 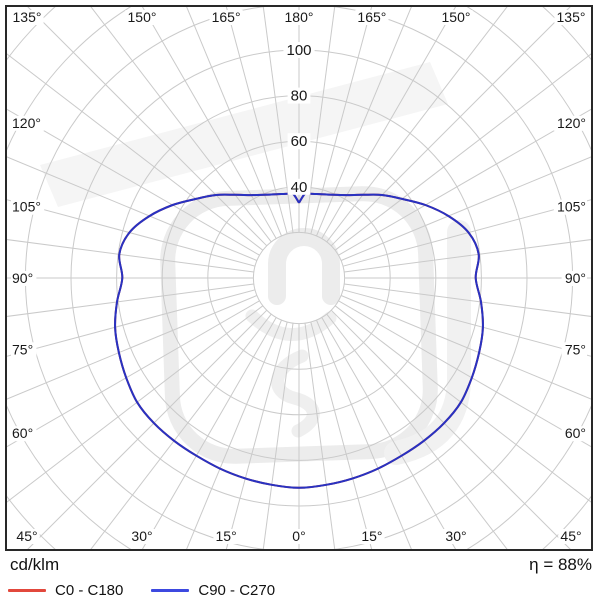 What do you see at coordinates (35, 564) in the screenshot?
I see `units-label: cd/klm` at bounding box center [35, 564].